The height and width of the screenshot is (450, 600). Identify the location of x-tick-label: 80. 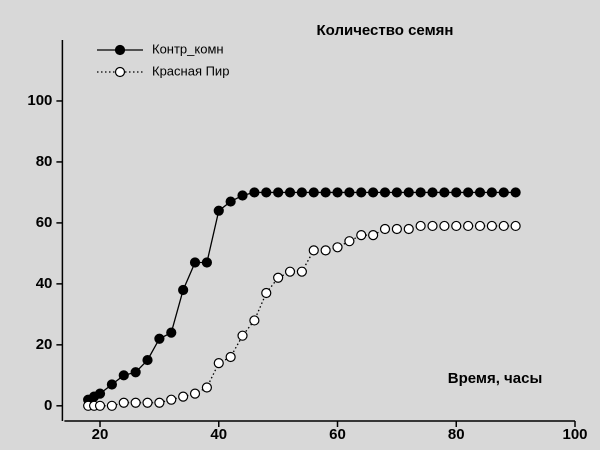
(456, 434).